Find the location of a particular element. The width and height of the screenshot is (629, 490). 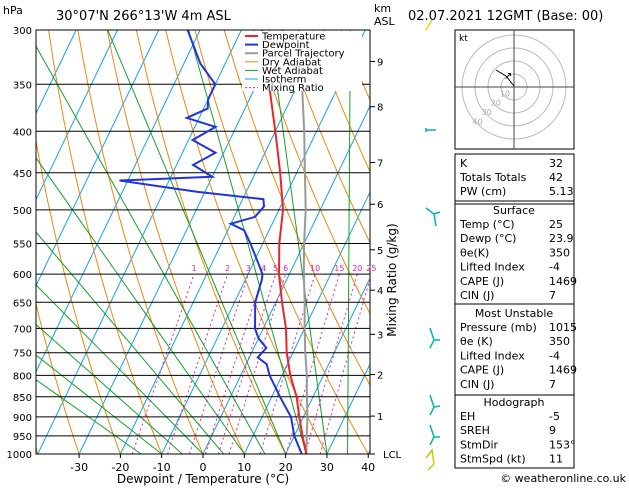

pressure-tick-label: 350 is located at coordinates (22, 85).